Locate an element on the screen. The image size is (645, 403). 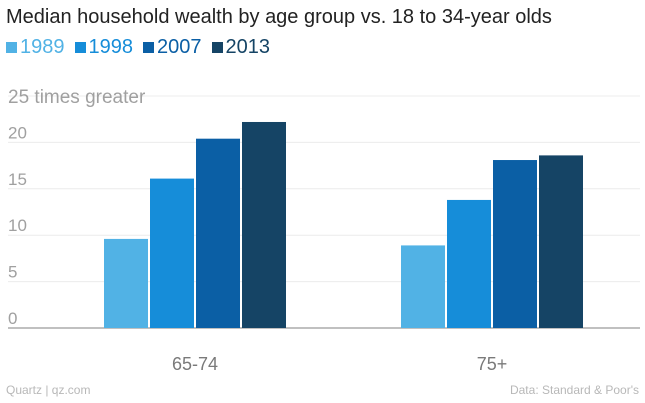
bar-65-74-2007 is located at coordinates (218, 233).